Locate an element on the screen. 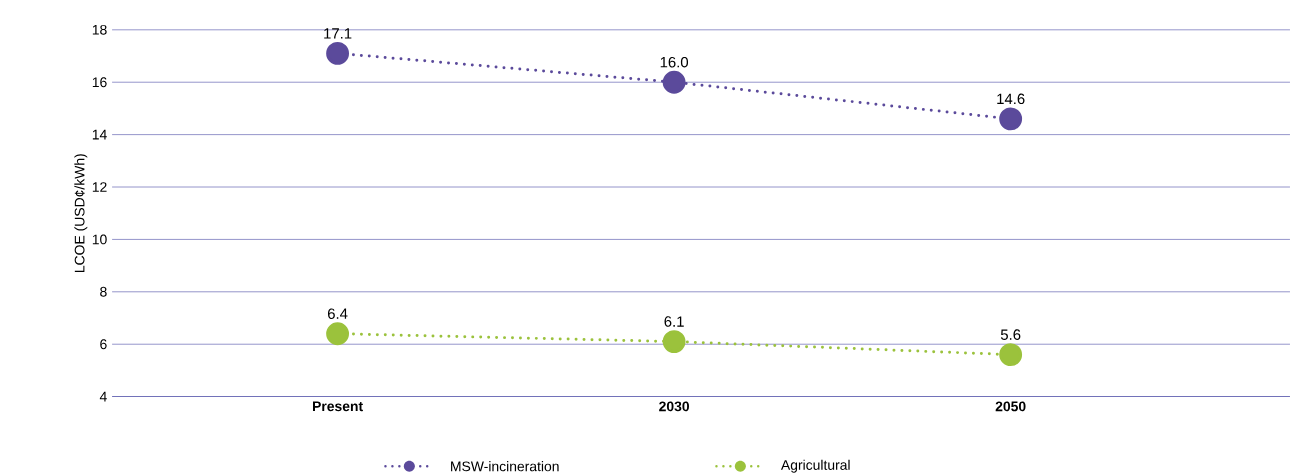 This screenshot has height=476, width=1290. data-label: 6.1 is located at coordinates (674, 321).